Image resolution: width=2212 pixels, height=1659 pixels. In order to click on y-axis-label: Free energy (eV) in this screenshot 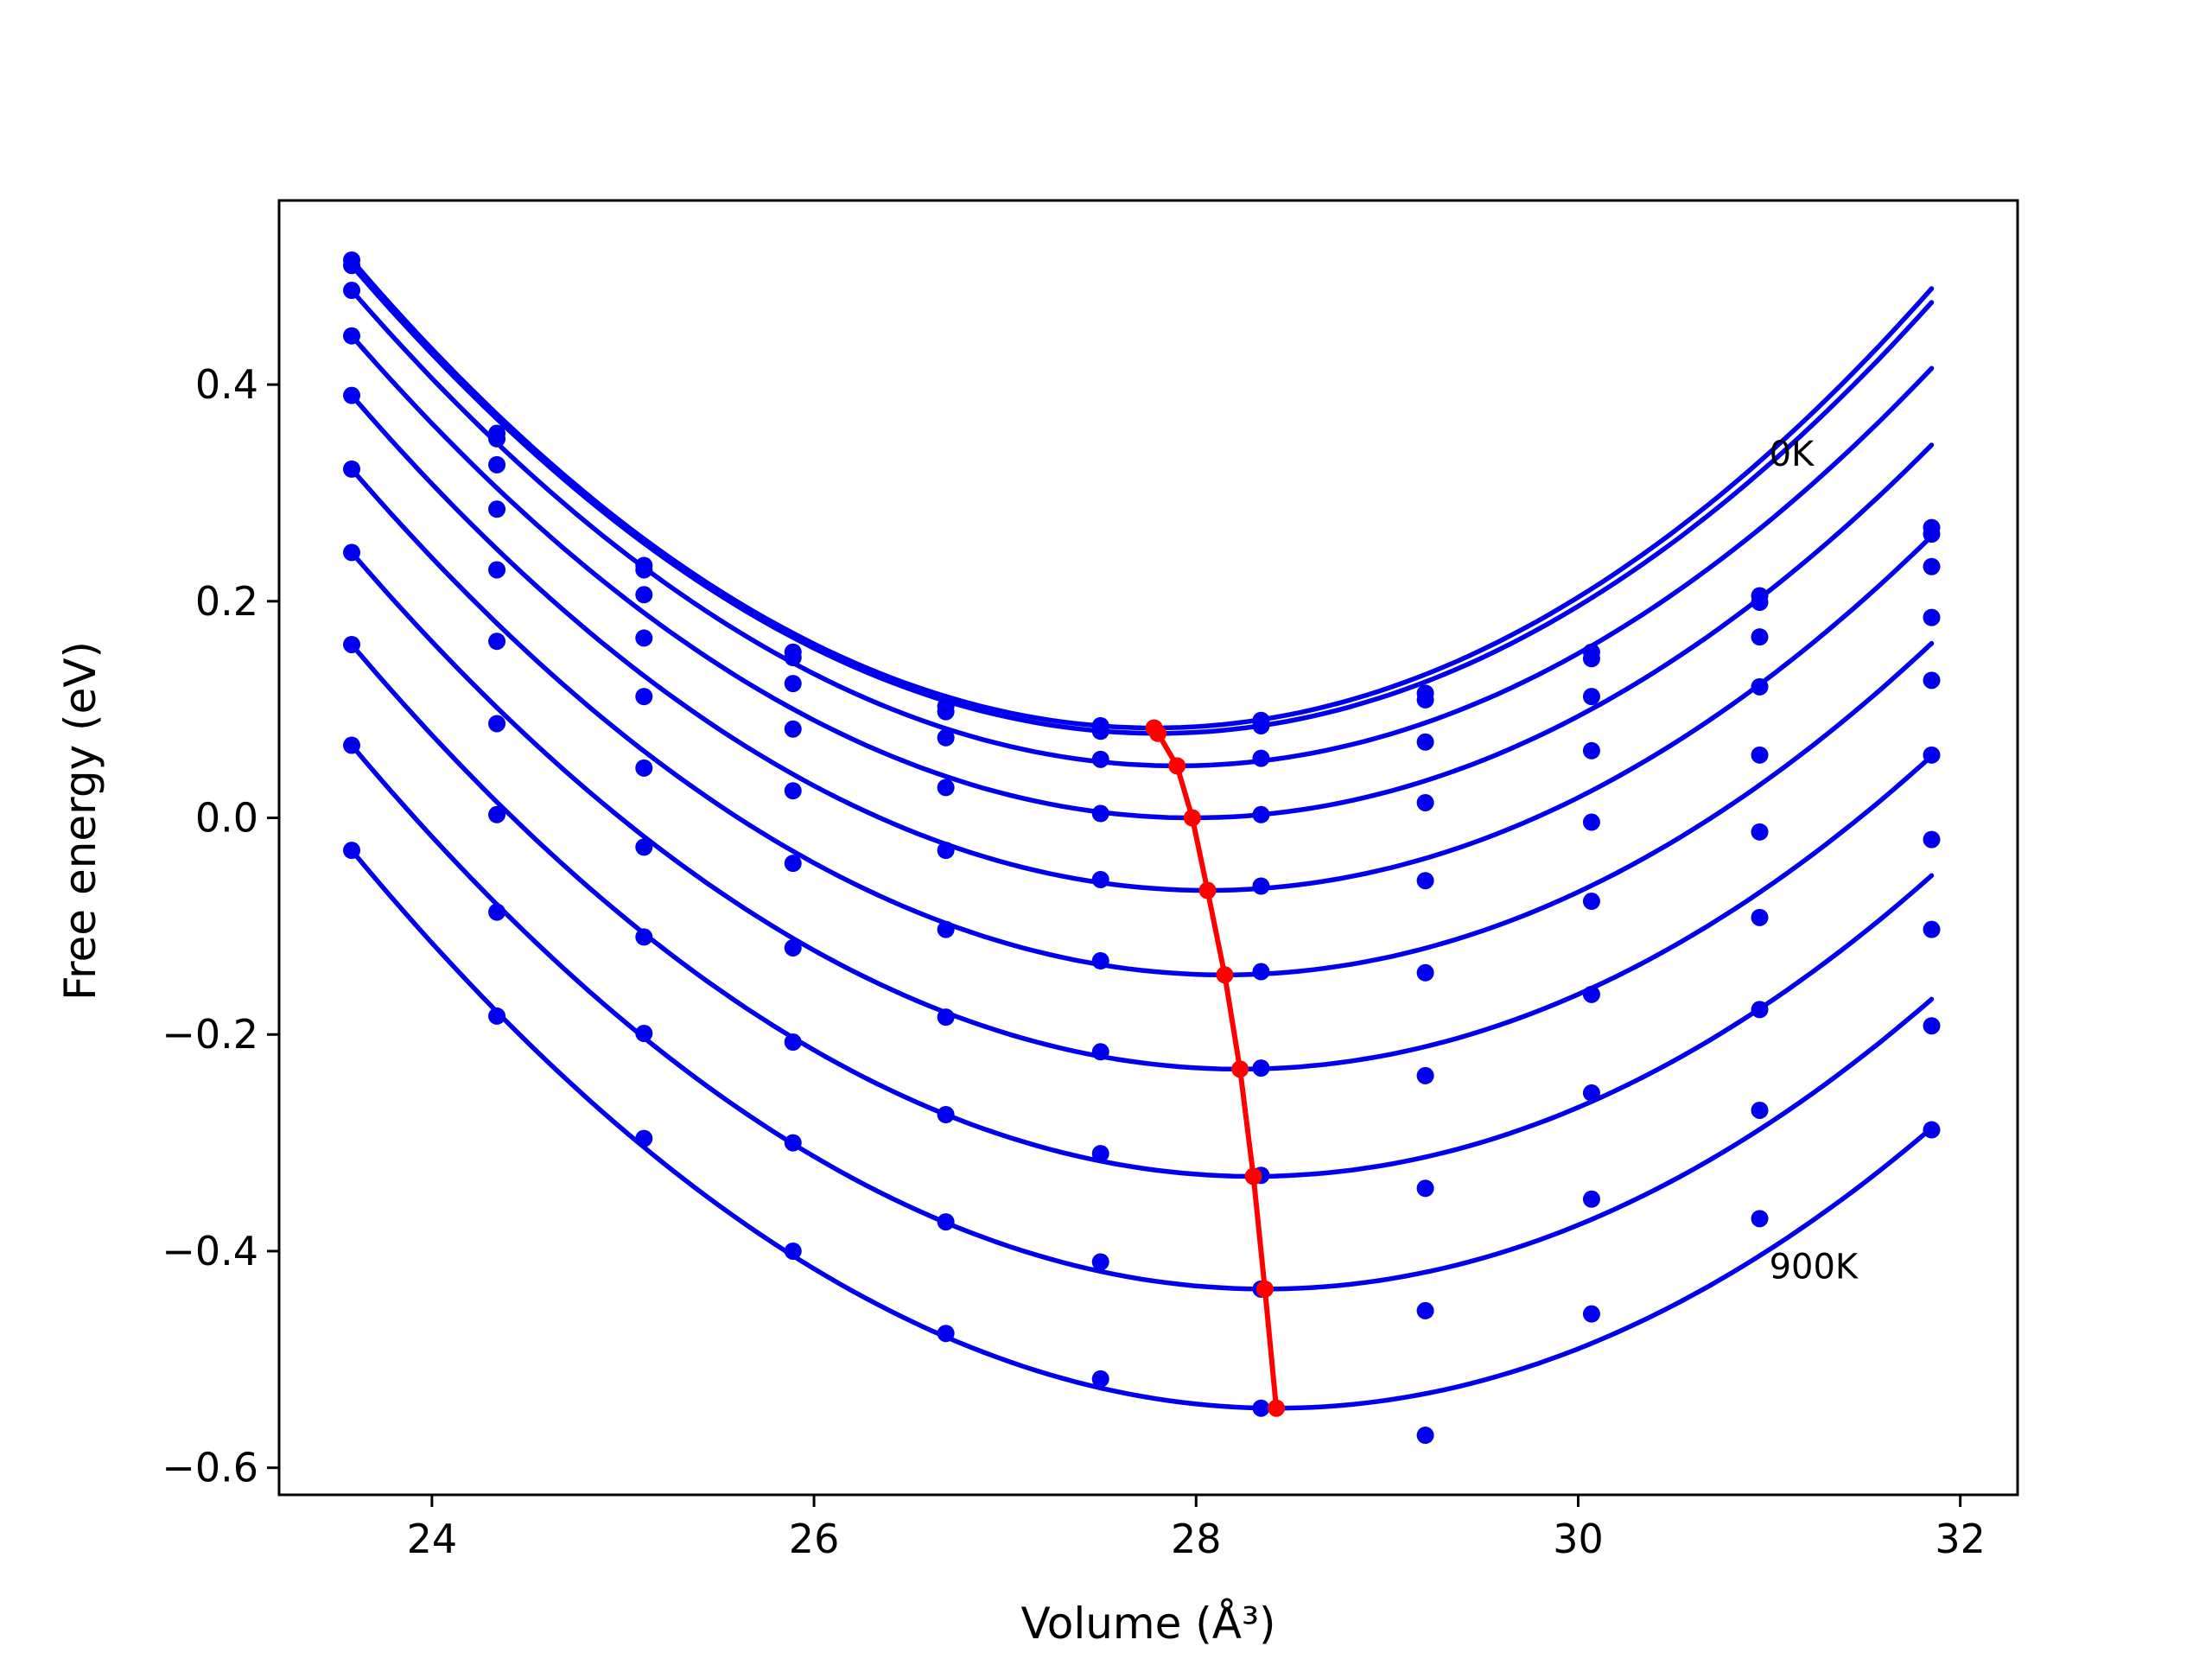, I will do `click(80, 821)`.